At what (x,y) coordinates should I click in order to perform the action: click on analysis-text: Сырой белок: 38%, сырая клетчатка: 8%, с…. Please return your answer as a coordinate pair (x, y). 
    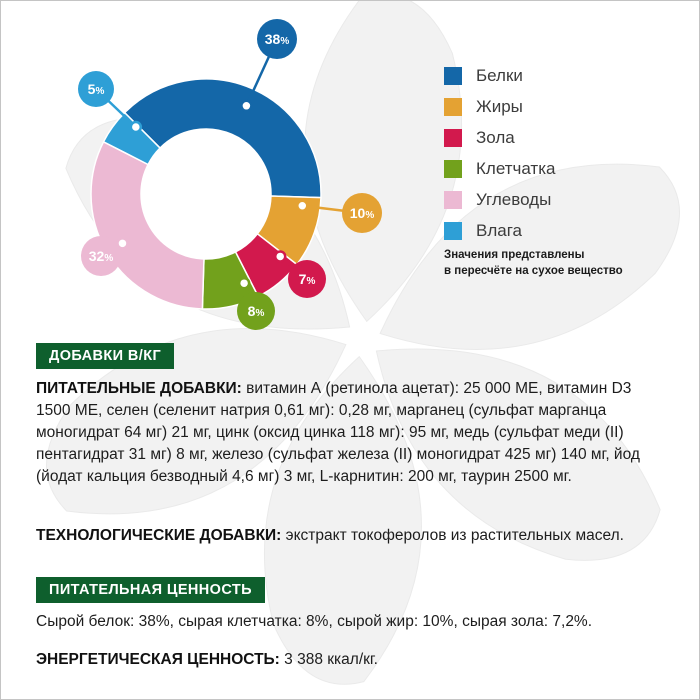
    Looking at the image, I should click on (314, 621).